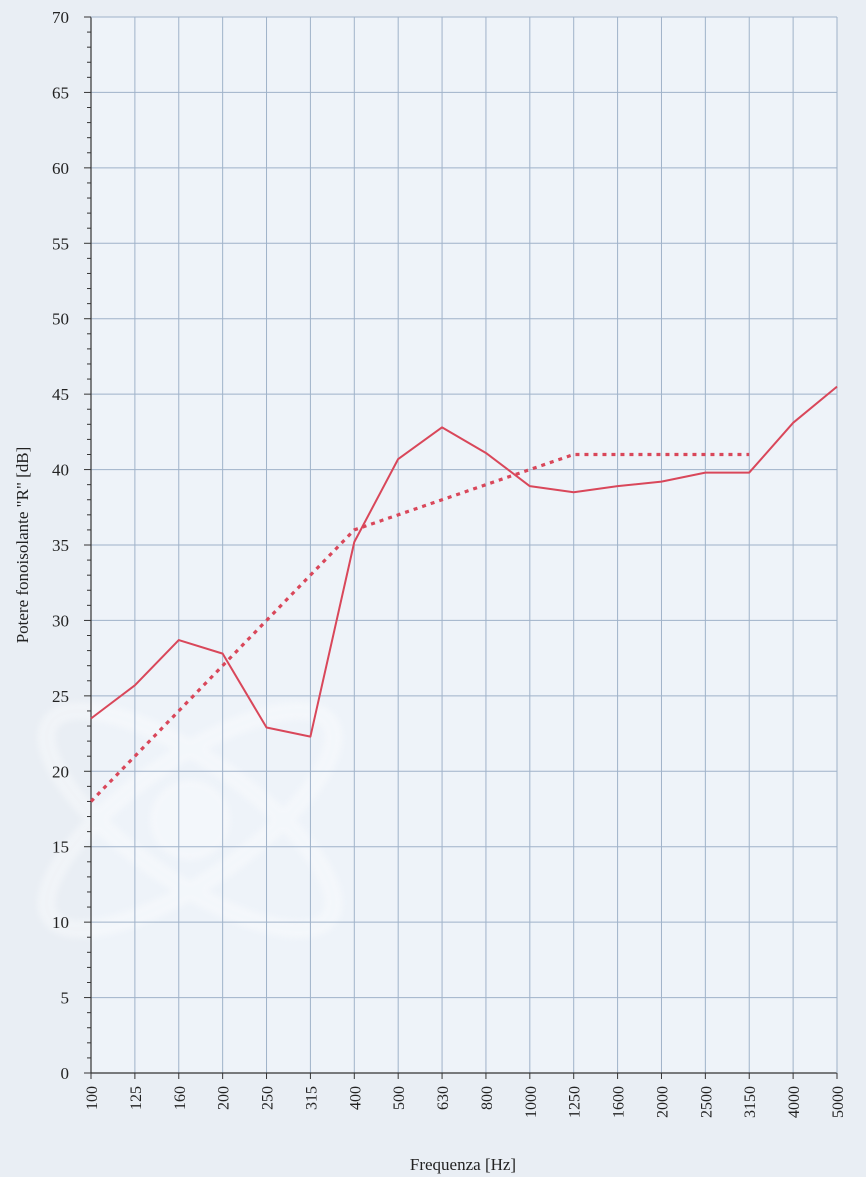 The width and height of the screenshot is (866, 1177). I want to click on x-tick-label: 3150, so click(750, 1102).